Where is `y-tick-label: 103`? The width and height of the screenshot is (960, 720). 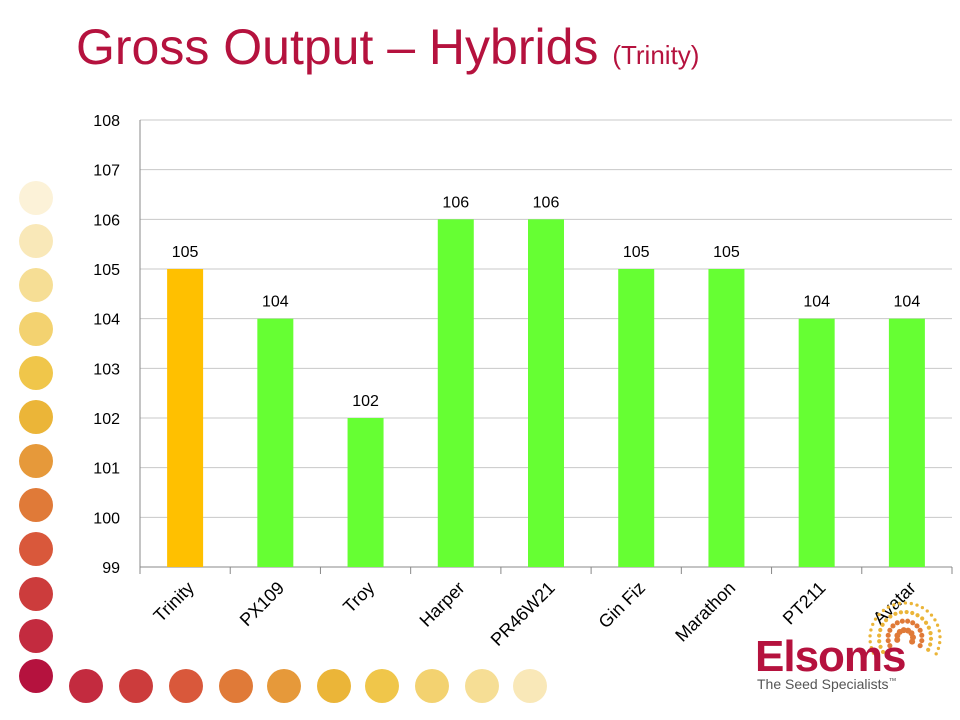 y-tick-label: 103 is located at coordinates (106, 369).